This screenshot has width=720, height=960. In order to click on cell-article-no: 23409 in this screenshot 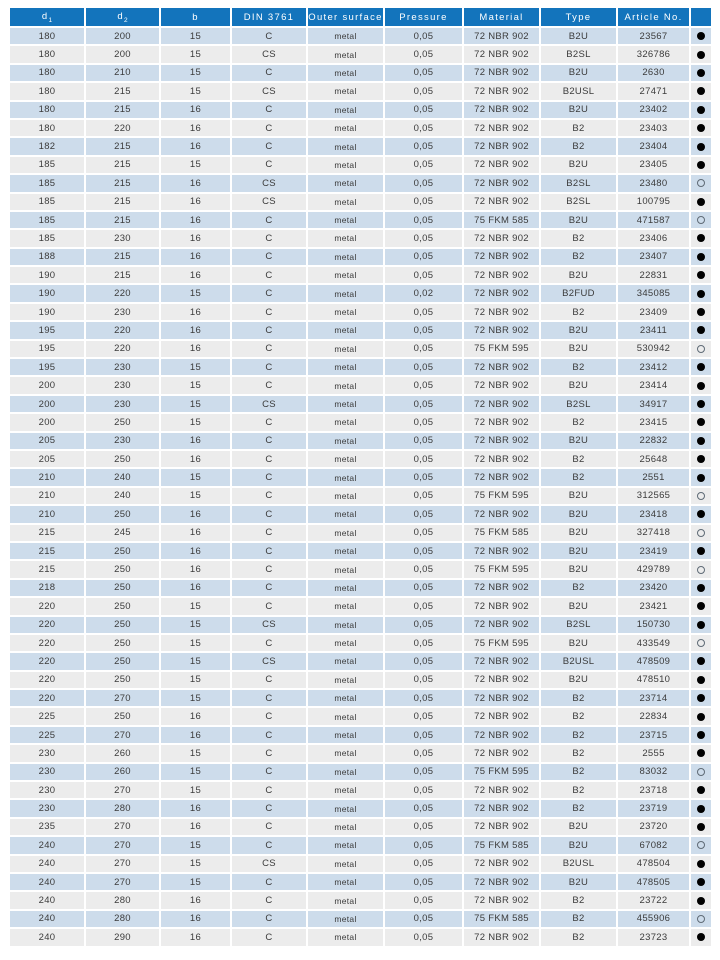, I will do `click(653, 312)`.